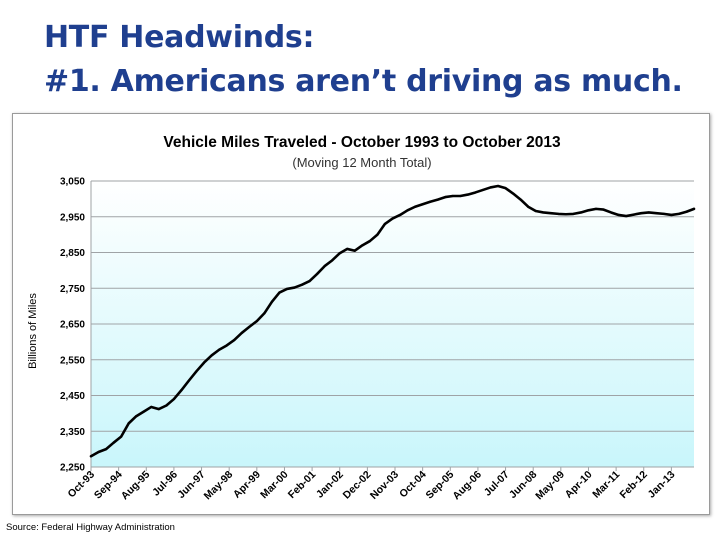 This screenshot has width=720, height=540. What do you see at coordinates (219, 486) in the screenshot?
I see `x-tick-label: May-98` at bounding box center [219, 486].